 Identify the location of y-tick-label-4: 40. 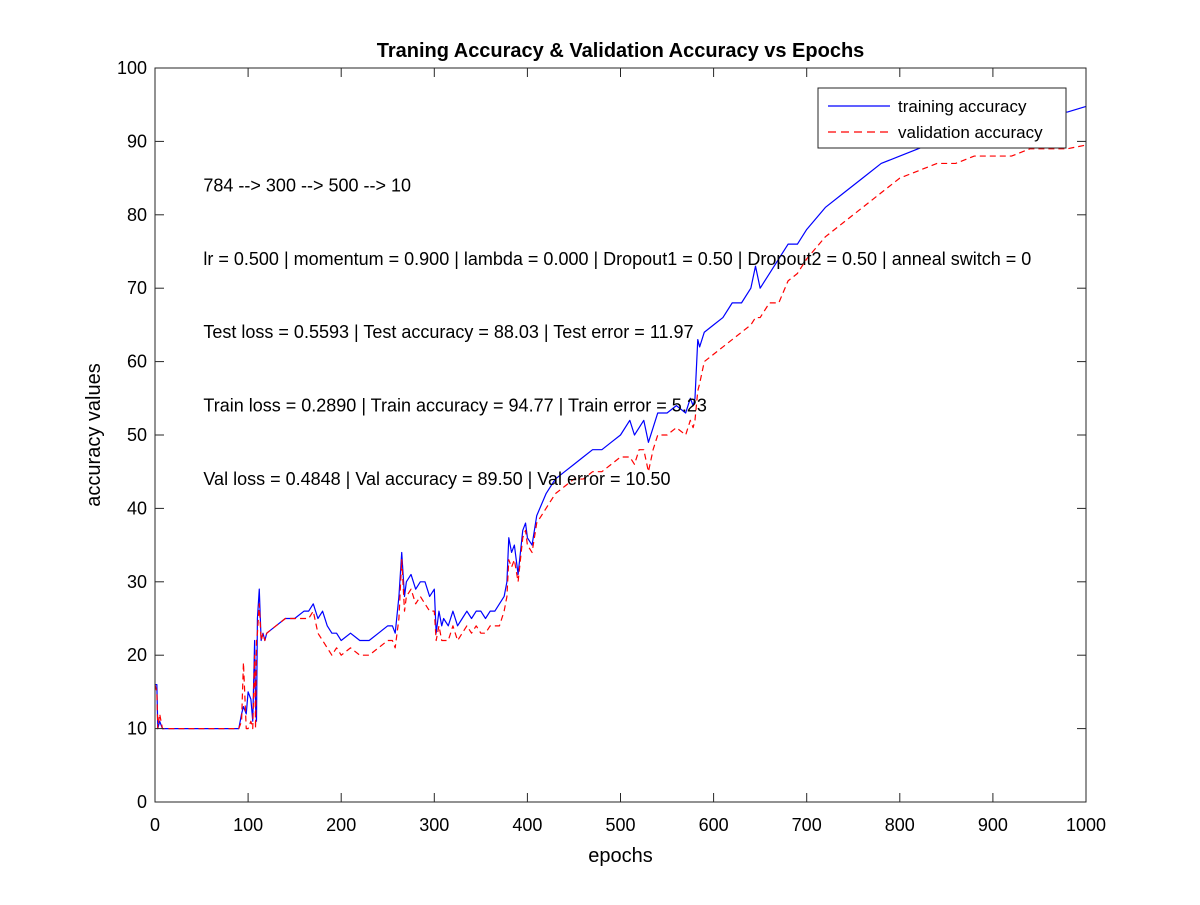
(137, 508).